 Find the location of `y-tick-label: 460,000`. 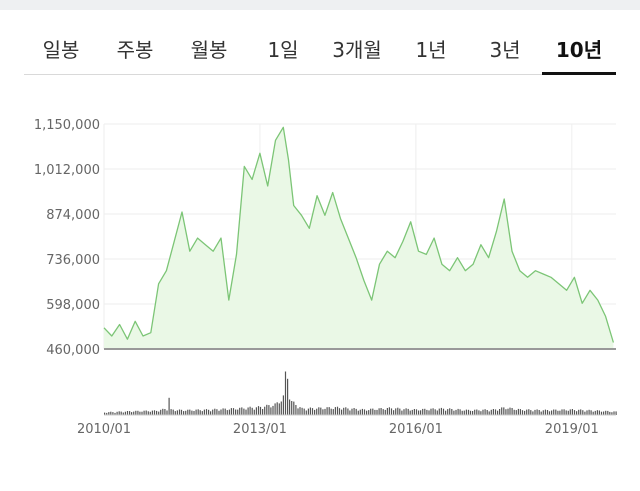

y-tick-label: 460,000 is located at coordinates (73, 350).